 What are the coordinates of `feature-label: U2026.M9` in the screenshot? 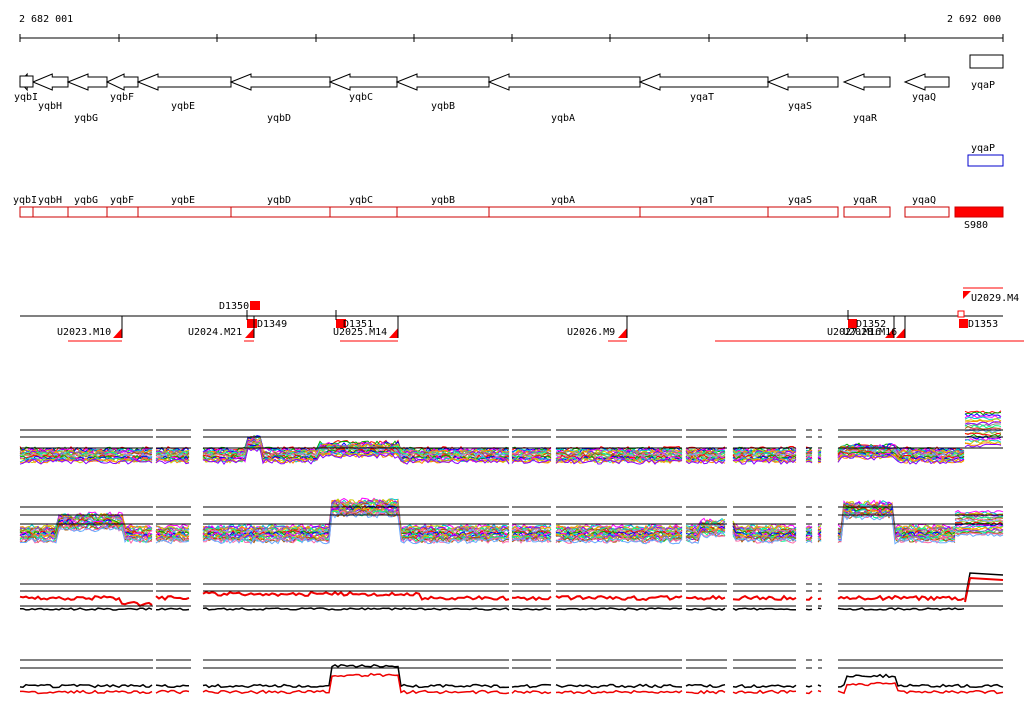 It's located at (591, 332).